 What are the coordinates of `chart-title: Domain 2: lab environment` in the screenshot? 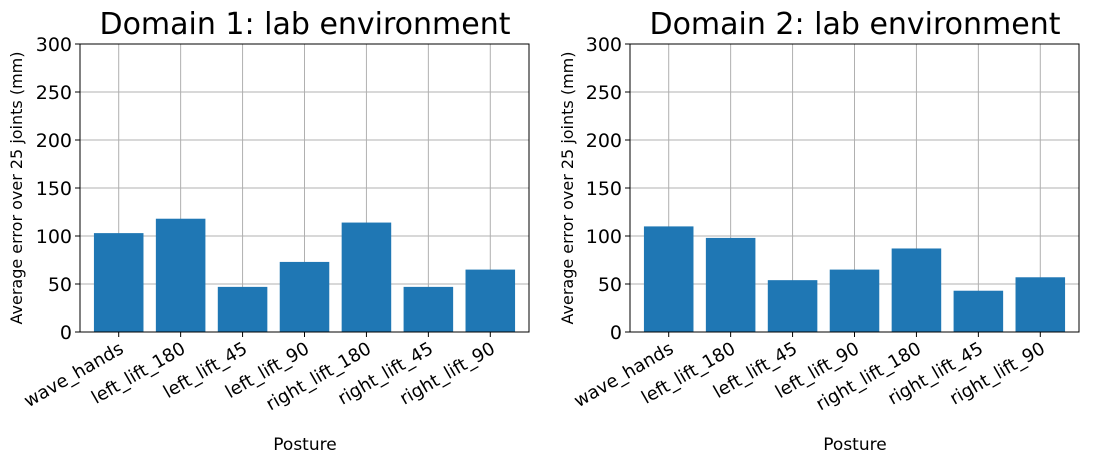 It's located at (854, 24).